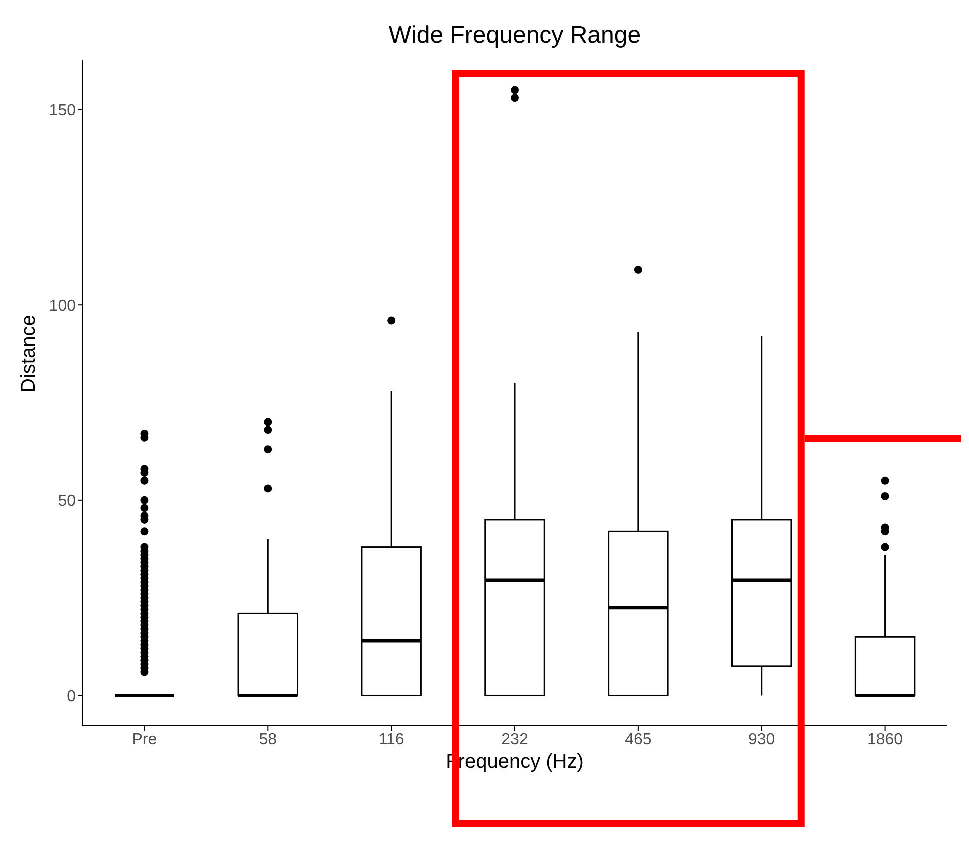  What do you see at coordinates (638, 739) in the screenshot?
I see `x-tick-label: 465` at bounding box center [638, 739].